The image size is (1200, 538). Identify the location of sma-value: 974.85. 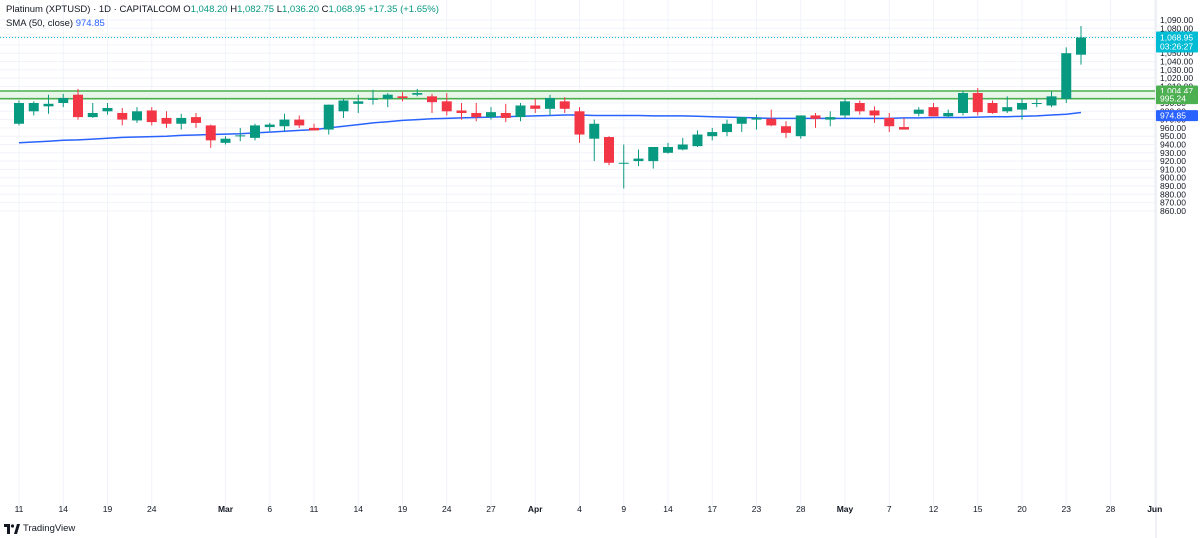
(90, 23).